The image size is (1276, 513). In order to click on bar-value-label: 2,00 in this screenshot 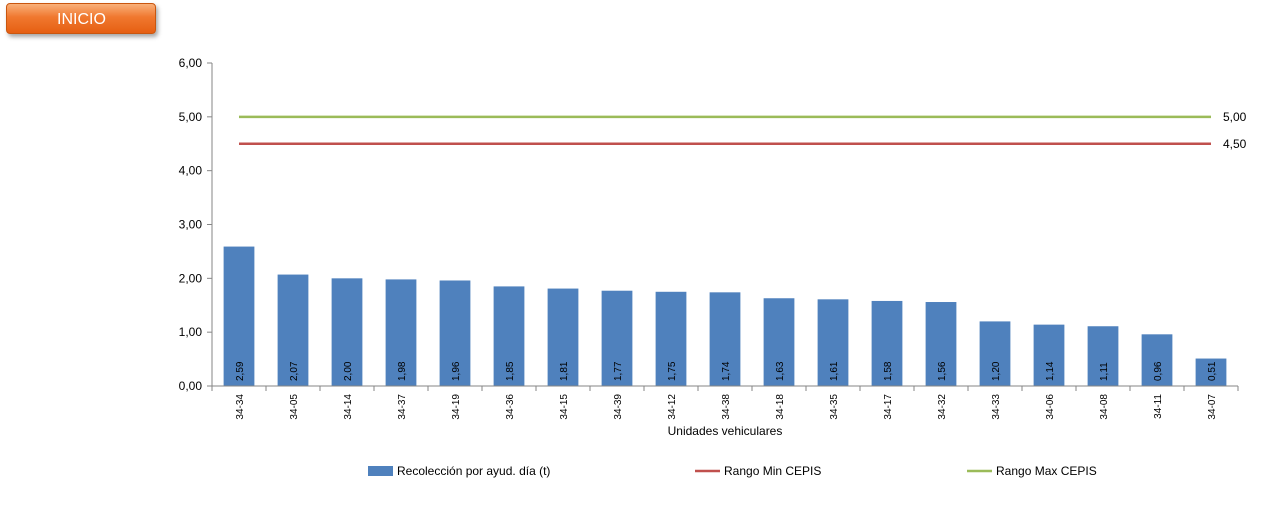, I will do `click(348, 371)`.